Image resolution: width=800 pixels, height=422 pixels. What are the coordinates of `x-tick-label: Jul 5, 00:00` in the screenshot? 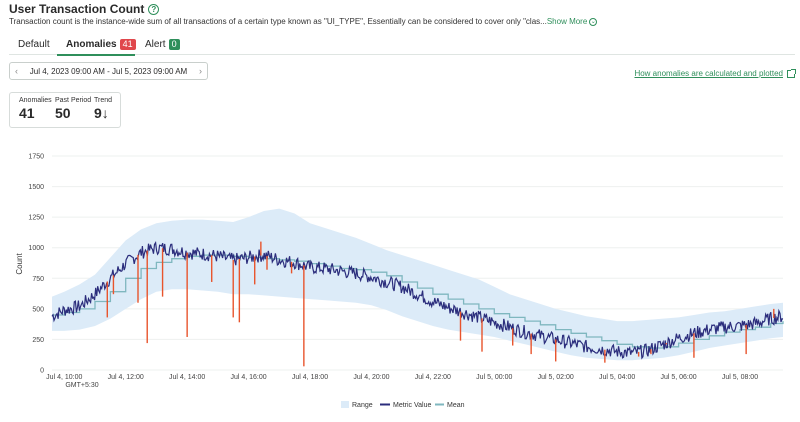 It's located at (494, 377).